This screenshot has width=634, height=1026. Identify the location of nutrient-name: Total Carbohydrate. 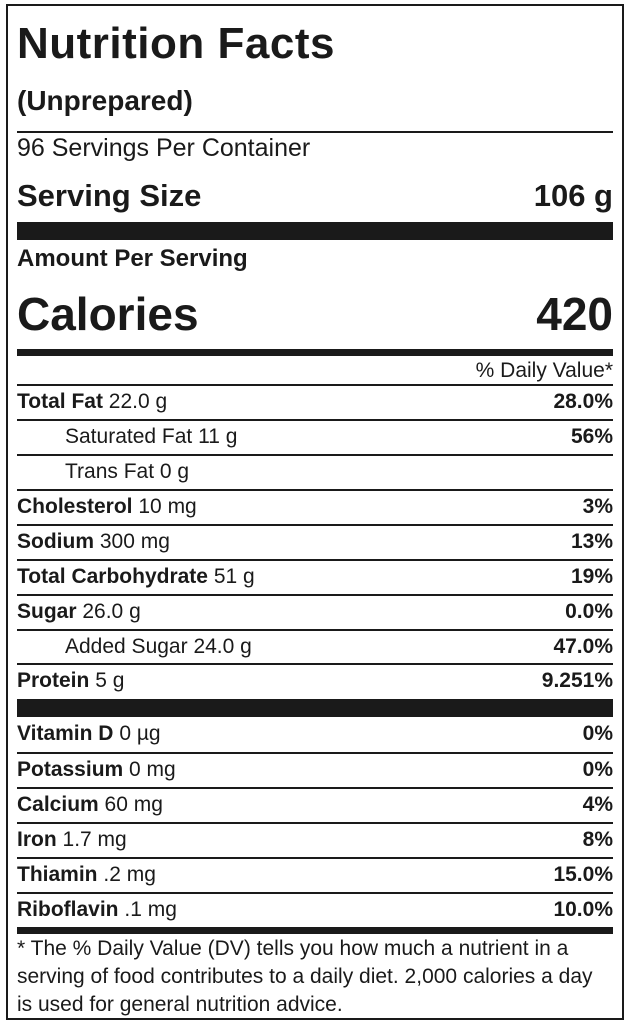
(112, 576).